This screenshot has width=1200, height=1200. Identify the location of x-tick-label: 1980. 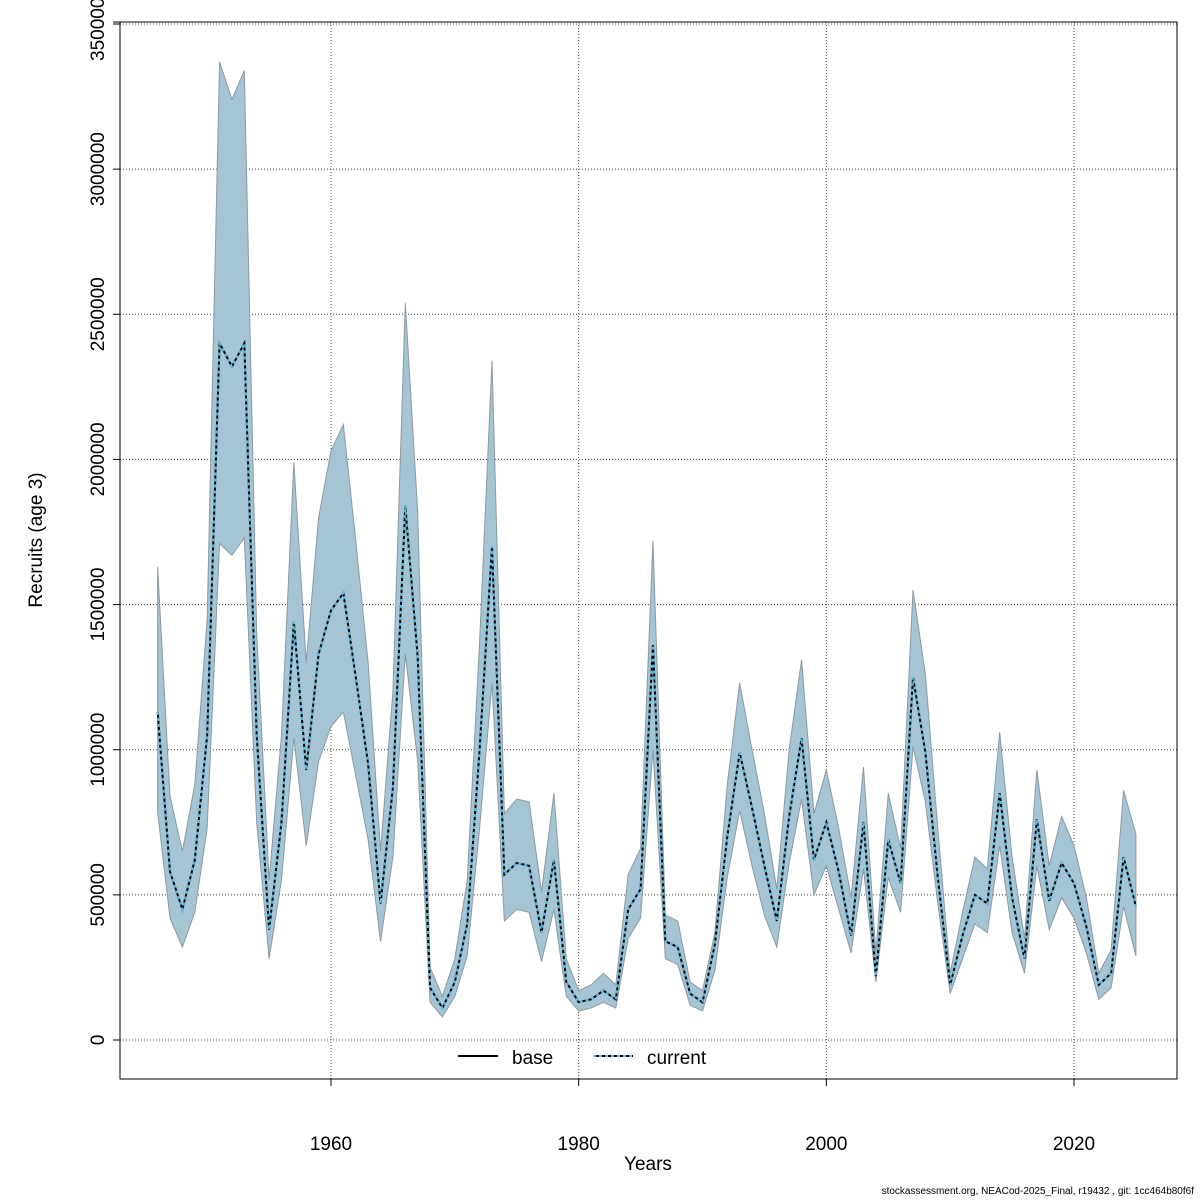
(579, 1144).